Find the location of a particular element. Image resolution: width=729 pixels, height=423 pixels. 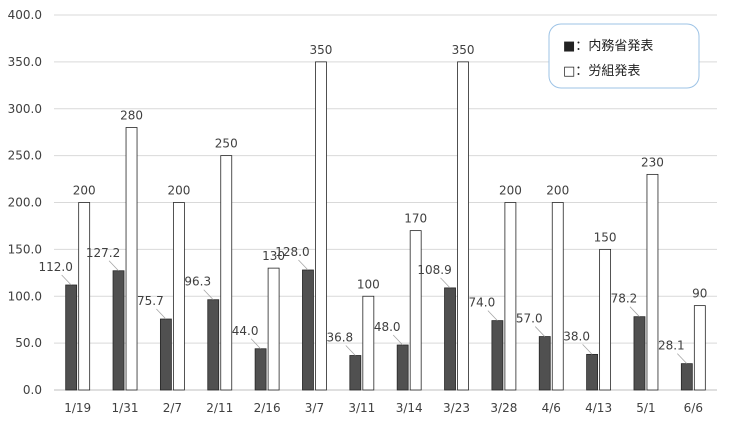

x-tick-label: 2/7 is located at coordinates (172, 408).